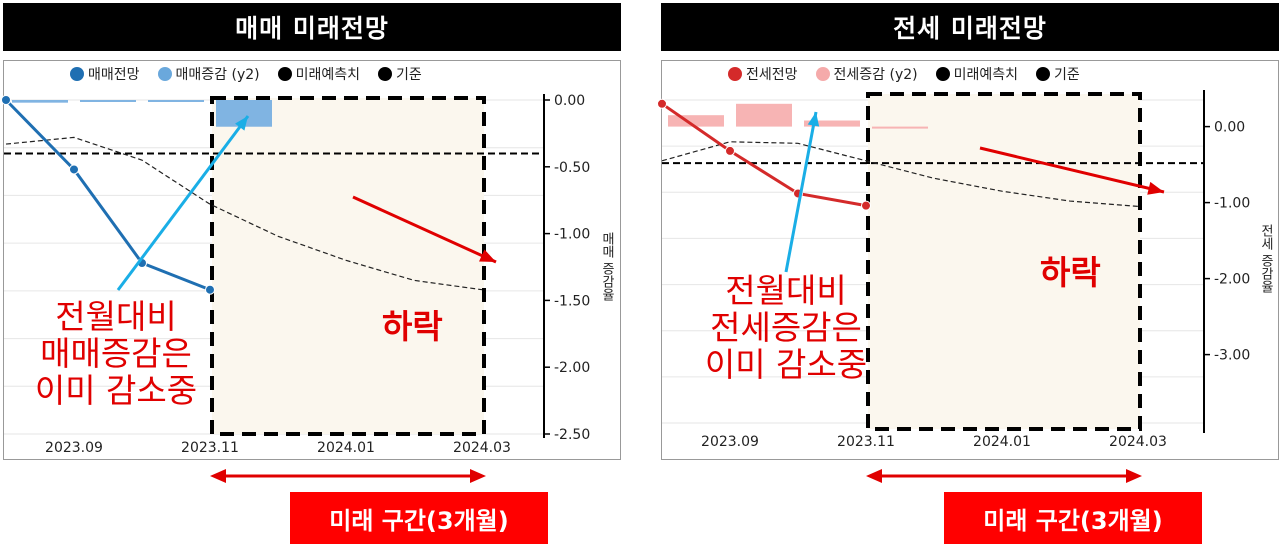 The width and height of the screenshot is (1280, 556). What do you see at coordinates (772, 75) in the screenshot?
I see `legend-label: 전세전망` at bounding box center [772, 75].